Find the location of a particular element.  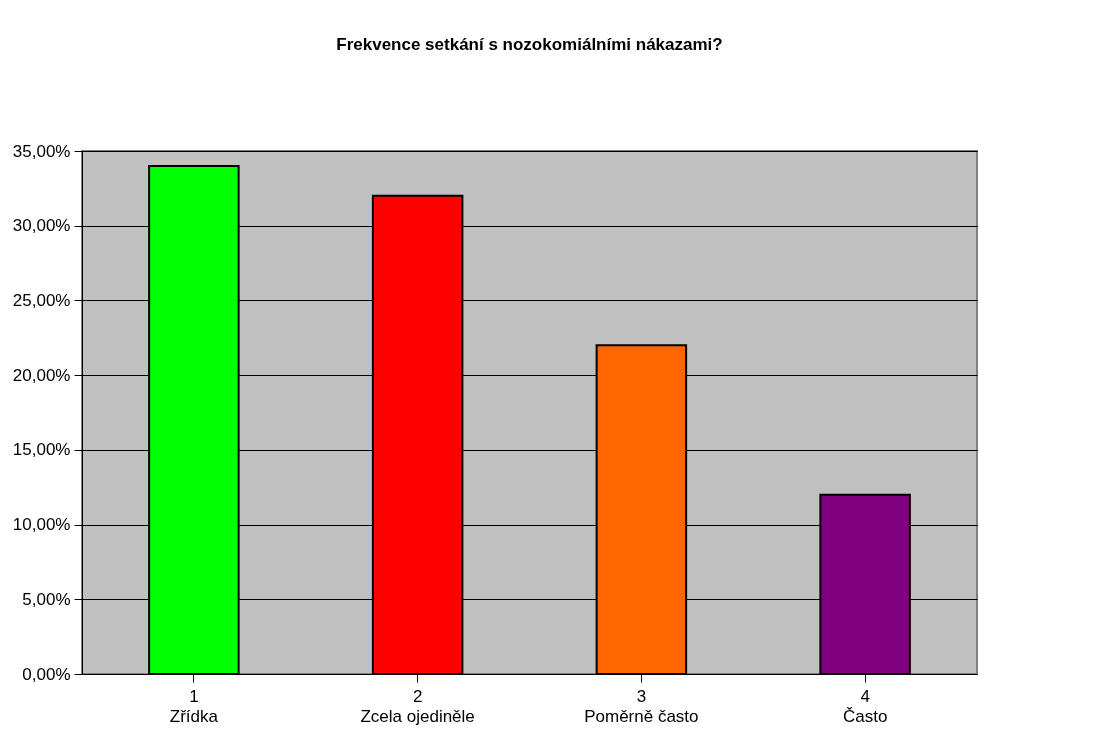

y-tick-label: 5,00% is located at coordinates (46, 599).